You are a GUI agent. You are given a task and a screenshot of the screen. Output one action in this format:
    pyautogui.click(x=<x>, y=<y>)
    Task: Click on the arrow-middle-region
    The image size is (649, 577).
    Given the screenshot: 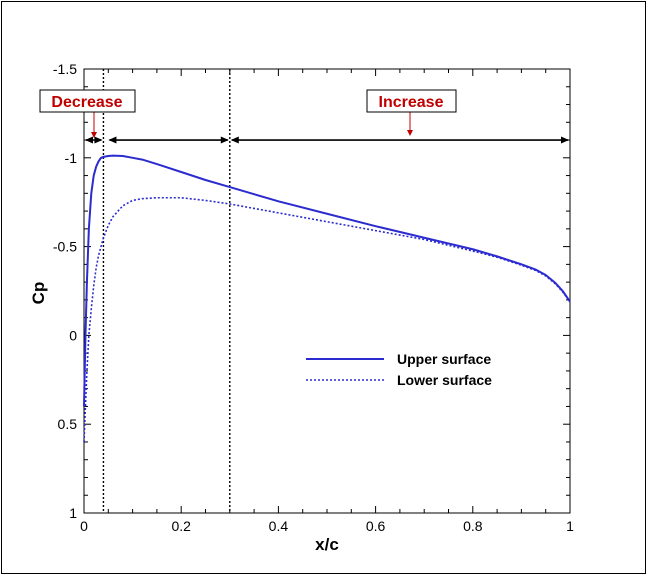 What is the action you would take?
    pyautogui.click(x=168, y=140)
    